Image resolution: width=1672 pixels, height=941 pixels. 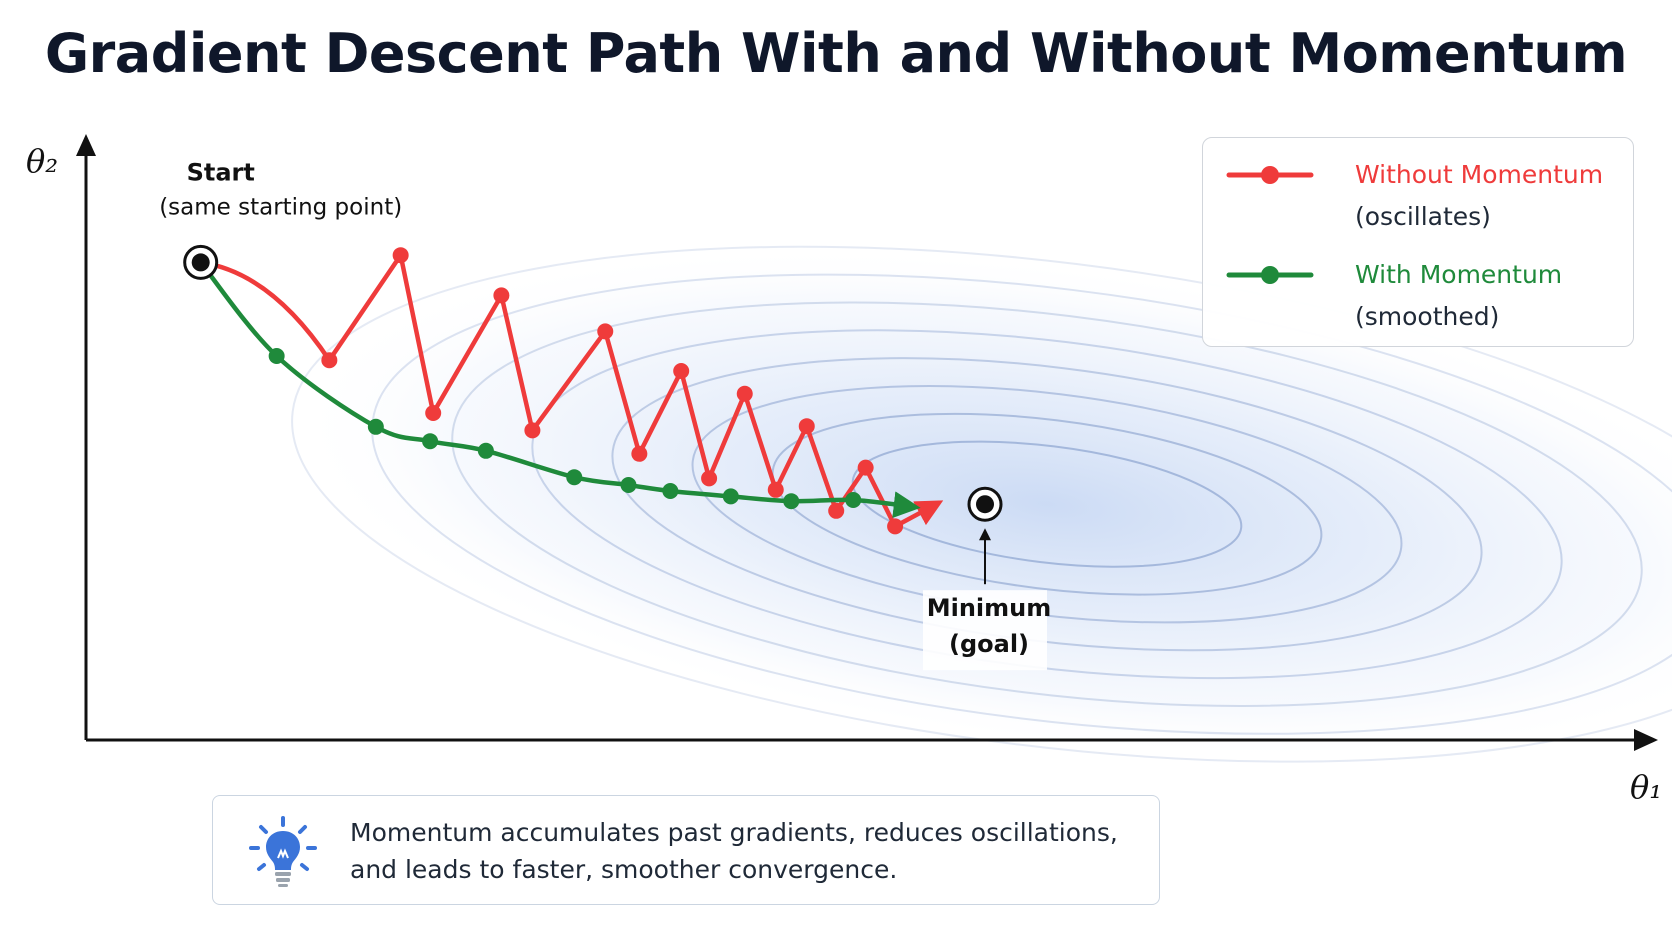 I want to click on minimum-sublabel: (goal), so click(x=989, y=644).